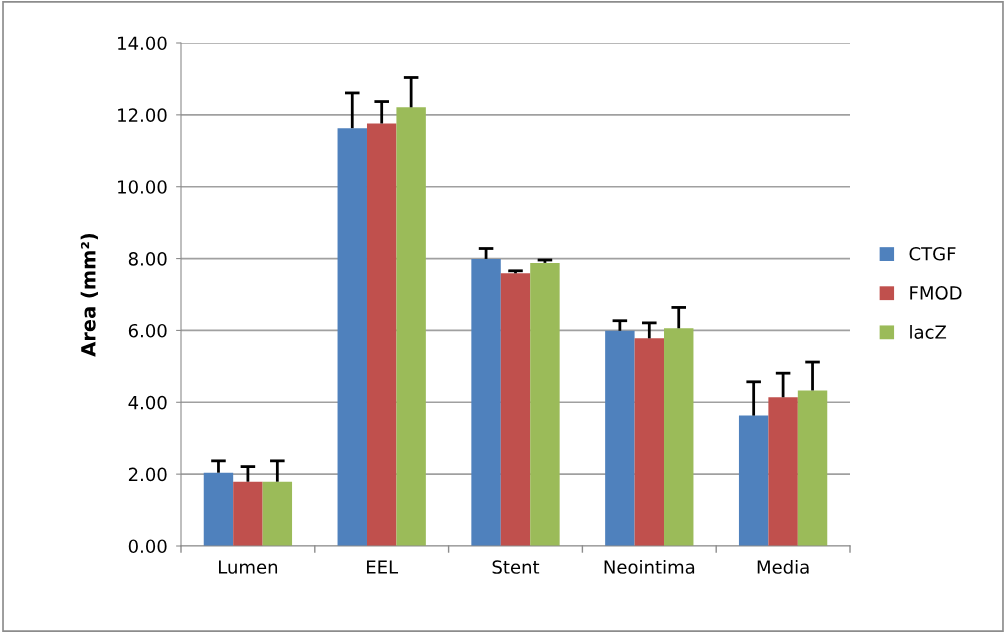  Describe the element at coordinates (147, 330) in the screenshot. I see `y-tick-label: 6.00` at that location.